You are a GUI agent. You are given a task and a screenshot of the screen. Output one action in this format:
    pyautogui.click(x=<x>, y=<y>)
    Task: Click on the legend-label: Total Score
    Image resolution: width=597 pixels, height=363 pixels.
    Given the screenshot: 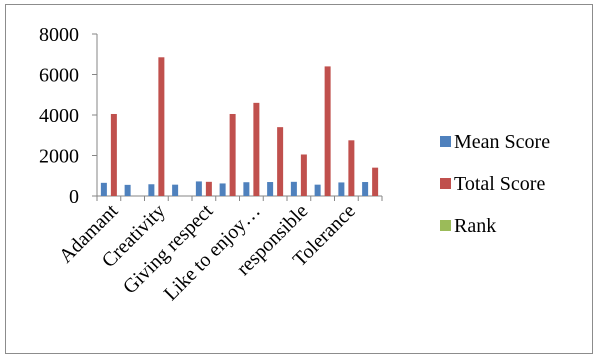 What is the action you would take?
    pyautogui.click(x=499, y=184)
    